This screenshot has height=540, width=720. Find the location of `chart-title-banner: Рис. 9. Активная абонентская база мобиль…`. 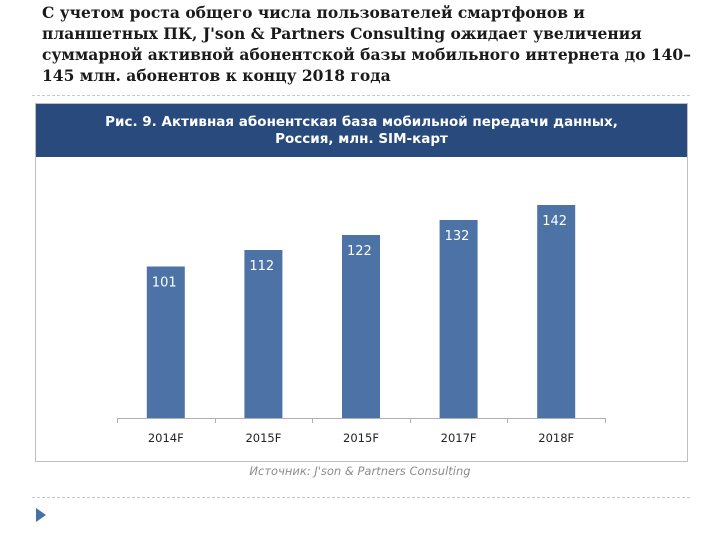

chart-title-banner: Рис. 9. Активная абонентская база мобиль… is located at coordinates (361, 130).